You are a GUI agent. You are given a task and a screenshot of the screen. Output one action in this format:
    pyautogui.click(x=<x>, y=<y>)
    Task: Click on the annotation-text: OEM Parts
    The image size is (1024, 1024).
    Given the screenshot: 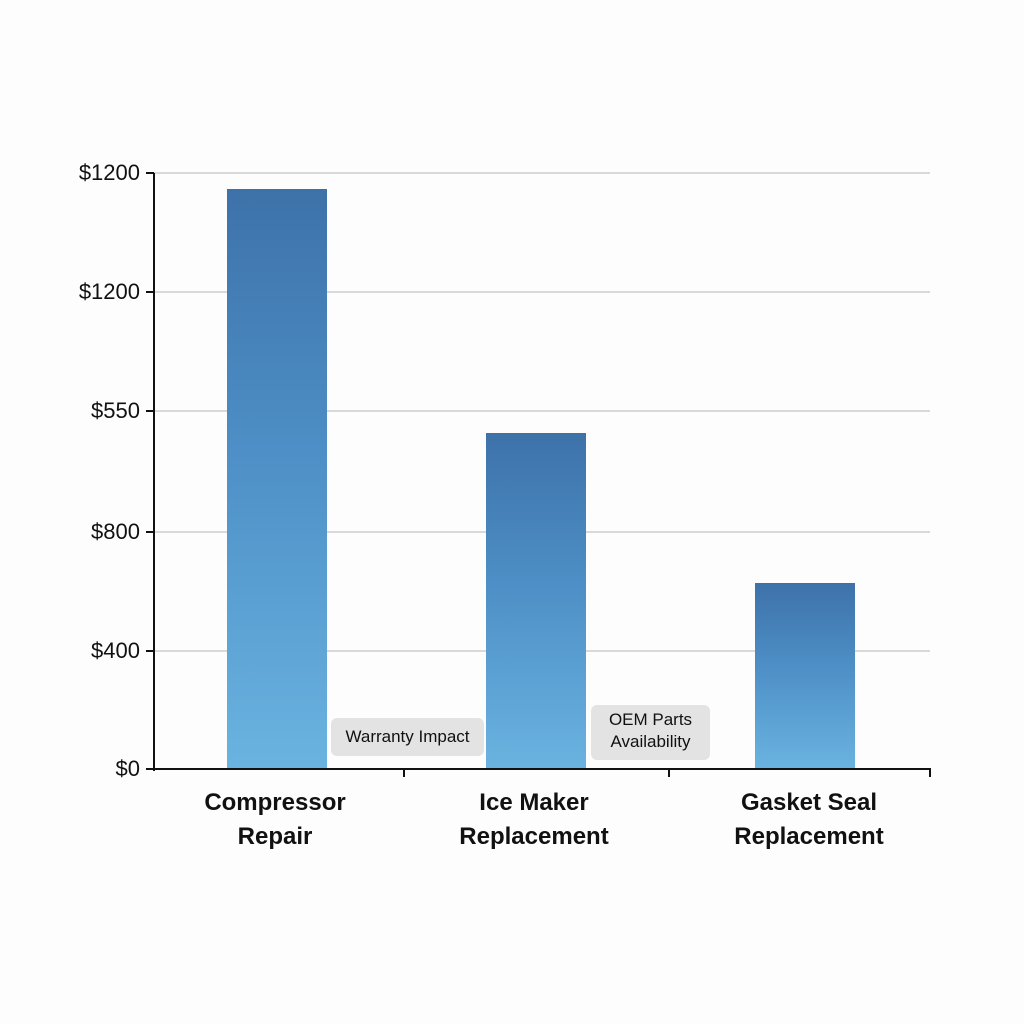 What is the action you would take?
    pyautogui.click(x=650, y=719)
    